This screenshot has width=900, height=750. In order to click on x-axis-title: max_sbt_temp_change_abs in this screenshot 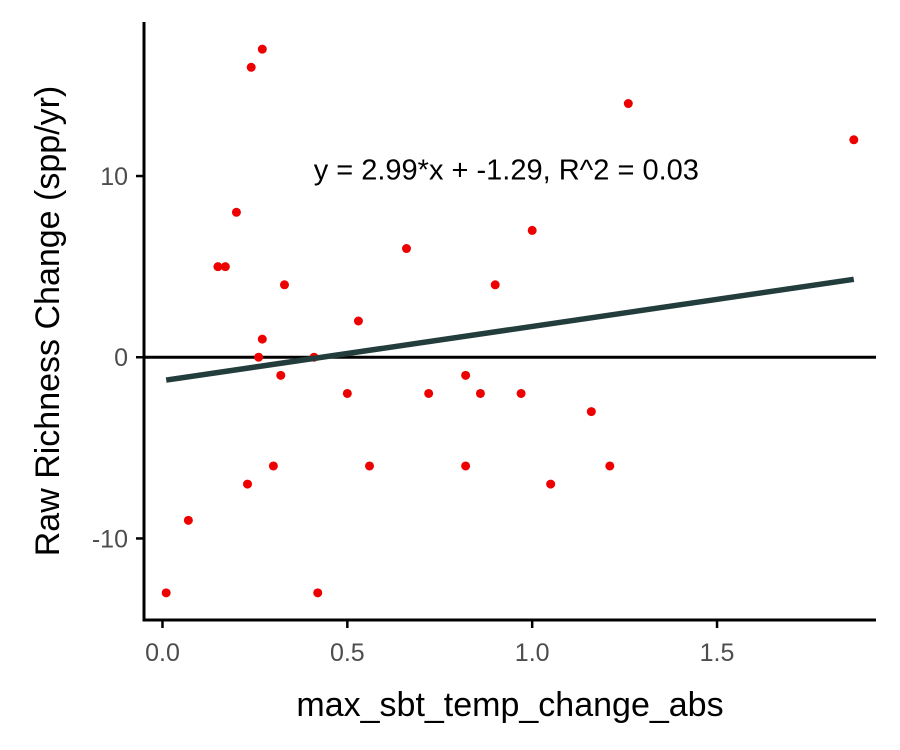, I will do `click(509, 705)`.